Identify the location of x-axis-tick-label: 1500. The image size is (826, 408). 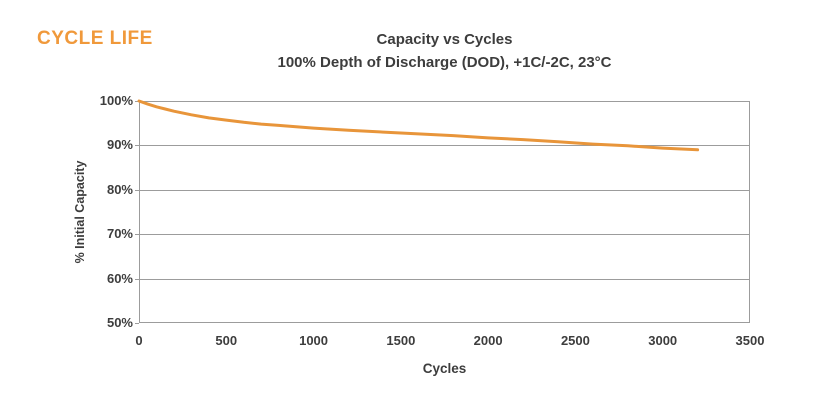
(401, 340).